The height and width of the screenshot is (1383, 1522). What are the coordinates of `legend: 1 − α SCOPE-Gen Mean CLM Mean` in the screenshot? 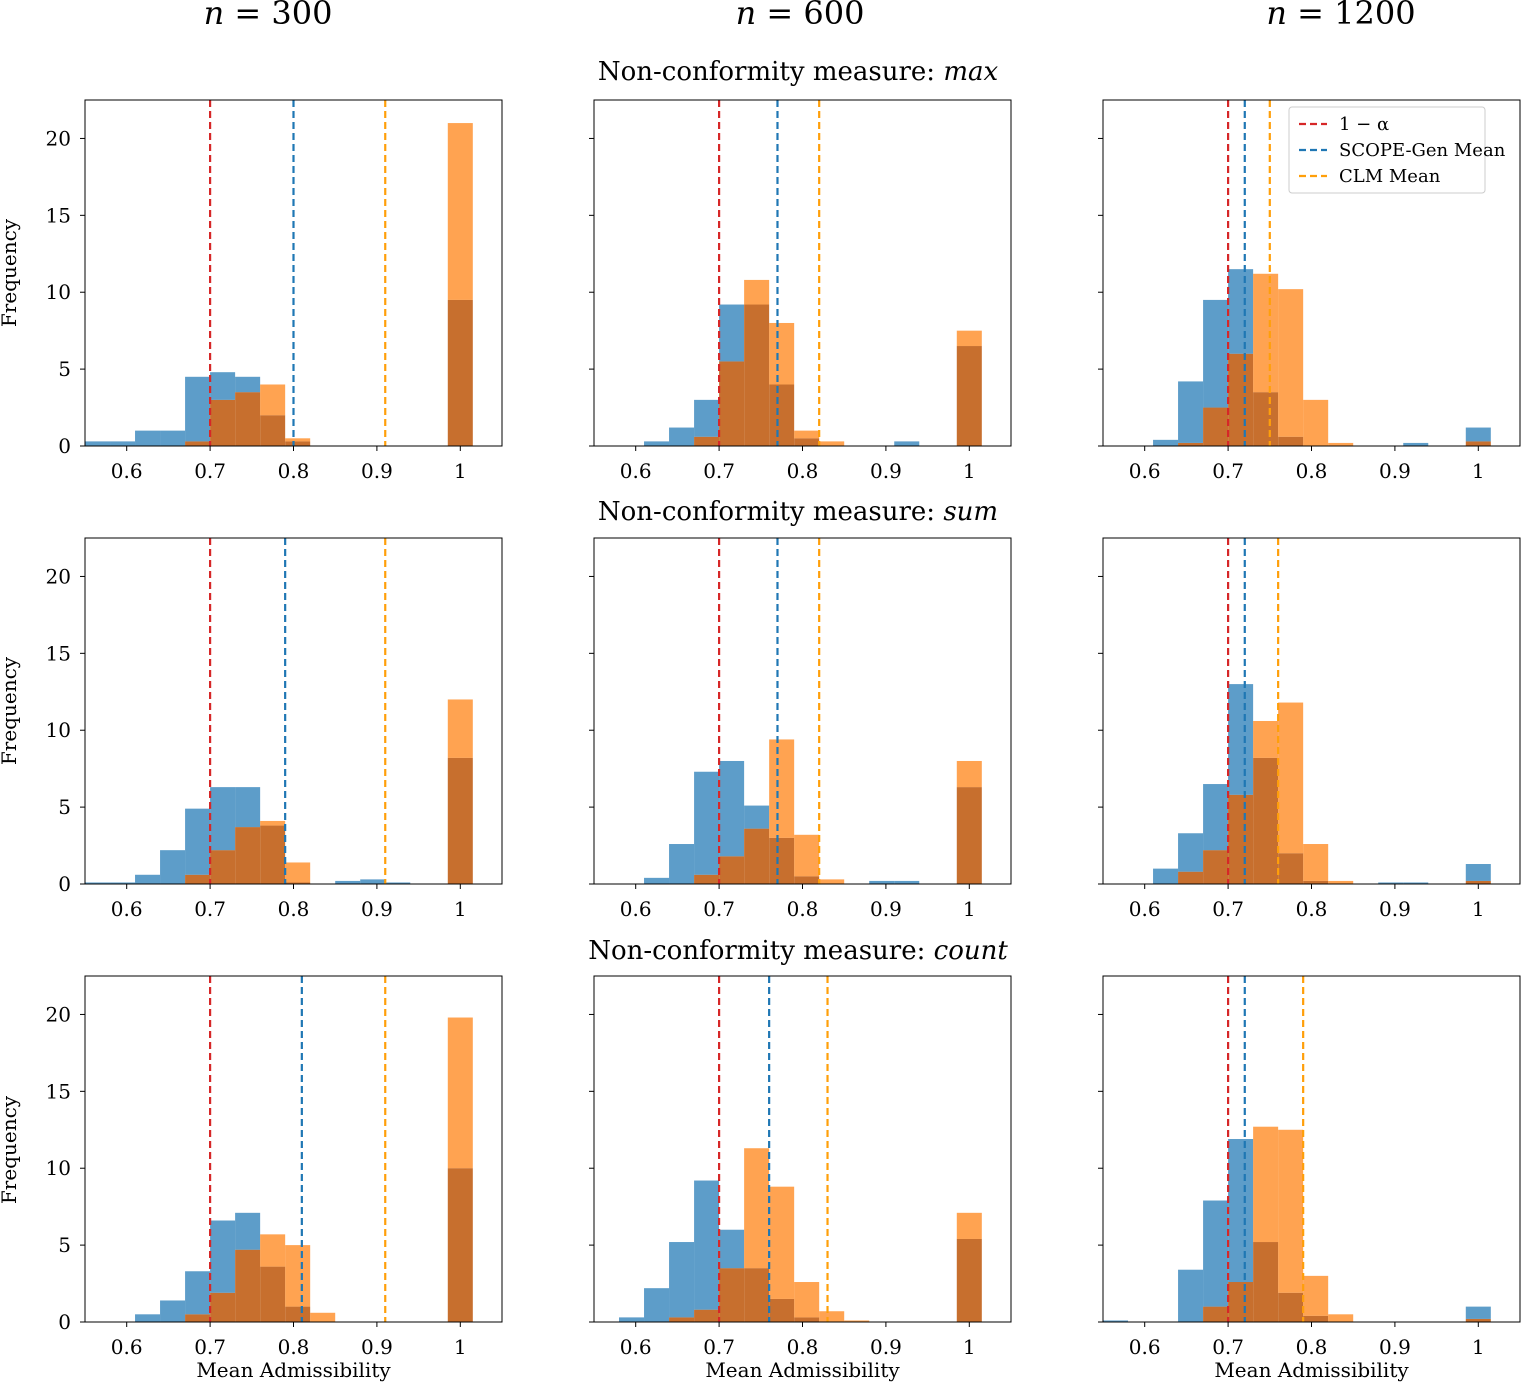 It's located at (1397, 150).